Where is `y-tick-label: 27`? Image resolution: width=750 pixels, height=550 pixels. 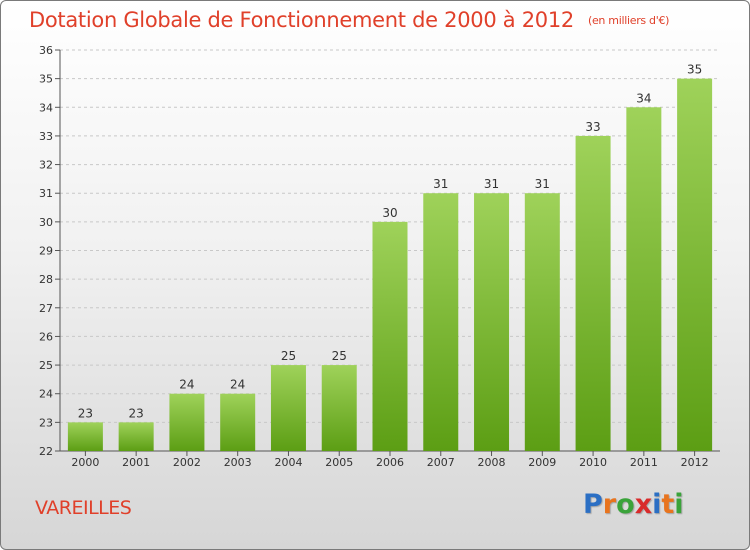
y-tick-label: 27 is located at coordinates (46, 308).